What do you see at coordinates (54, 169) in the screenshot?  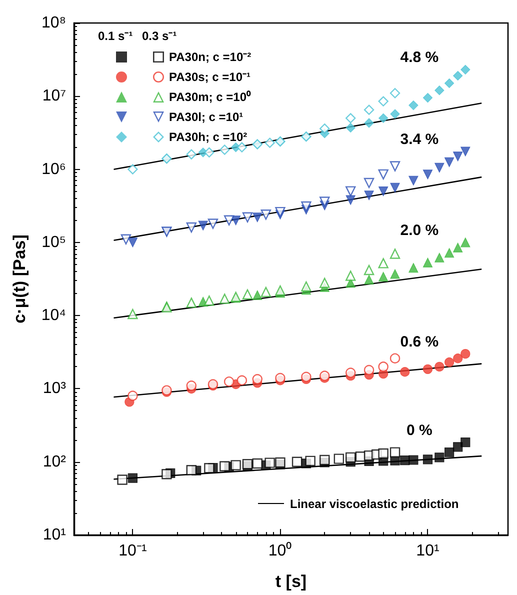 I see `y-tick-label: 10⁶` at bounding box center [54, 169].